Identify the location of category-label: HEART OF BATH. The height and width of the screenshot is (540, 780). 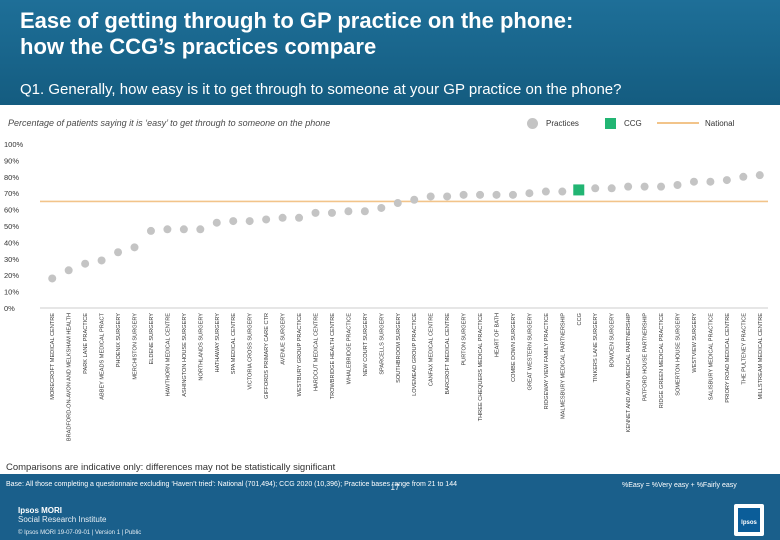
(498, 335).